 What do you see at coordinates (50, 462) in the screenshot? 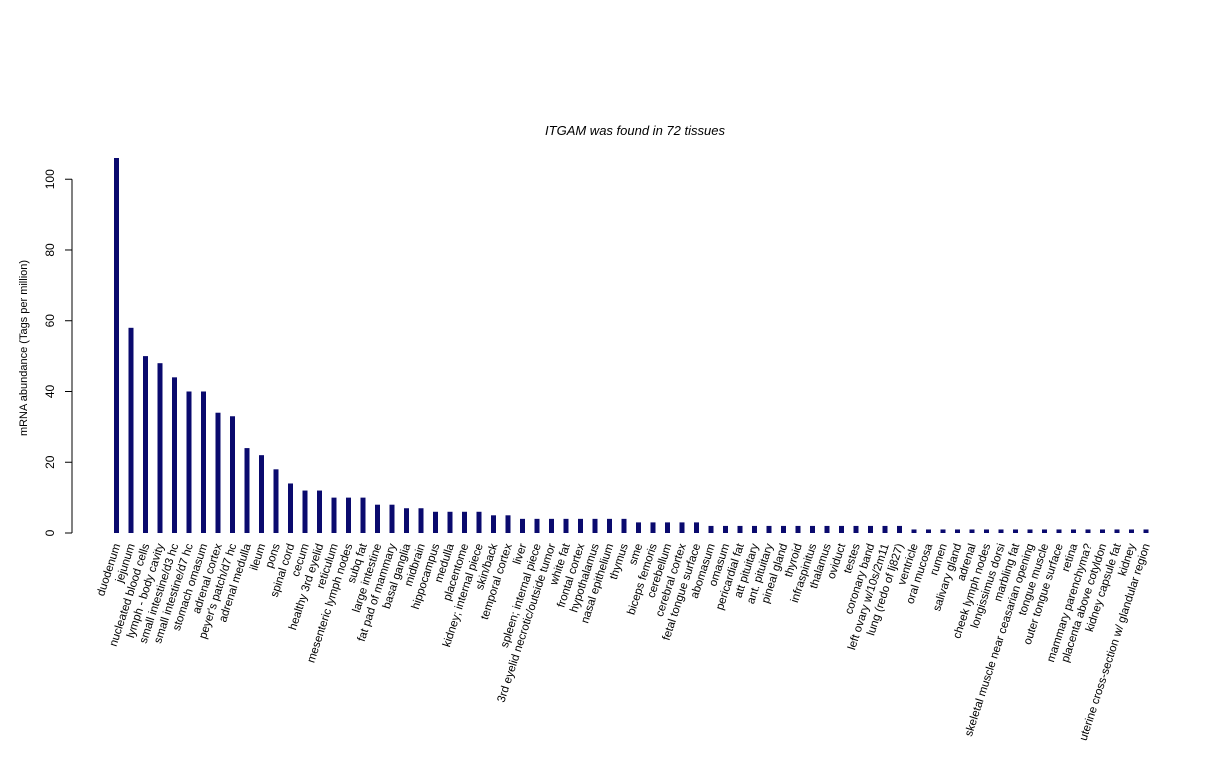
I see `y-tick-label: 20` at bounding box center [50, 462].